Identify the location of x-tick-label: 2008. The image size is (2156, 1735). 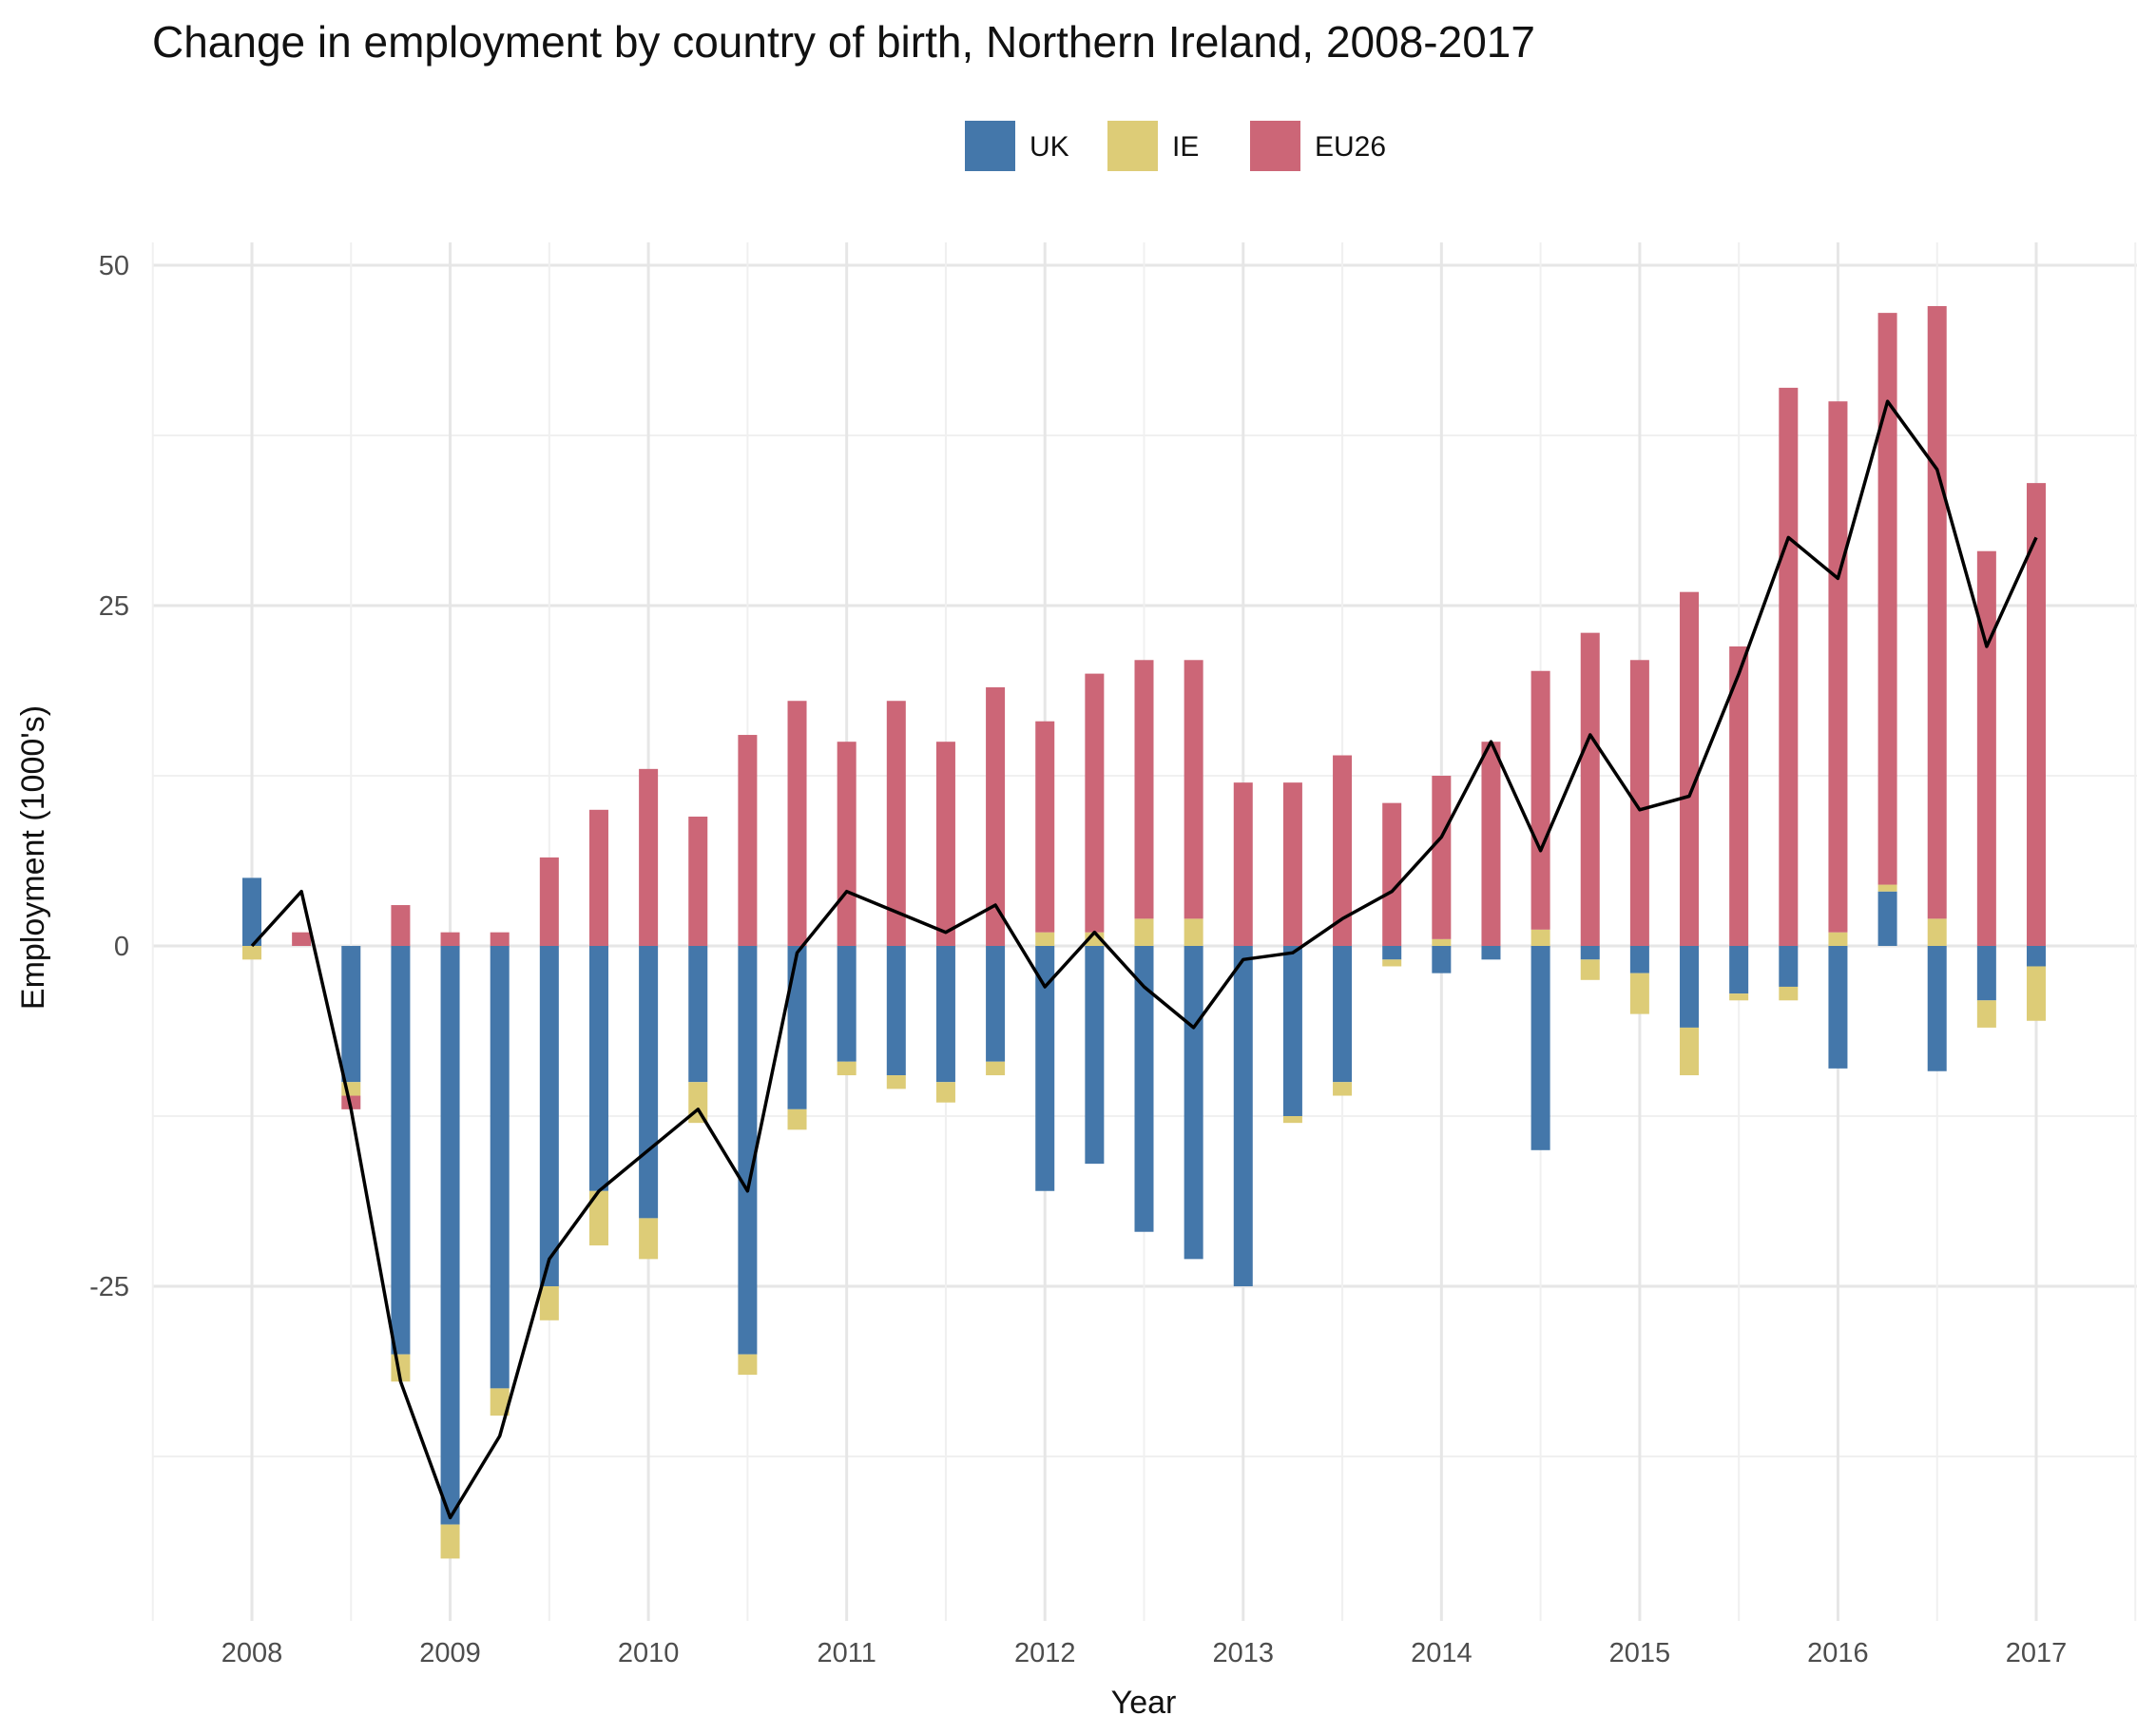
(252, 1653).